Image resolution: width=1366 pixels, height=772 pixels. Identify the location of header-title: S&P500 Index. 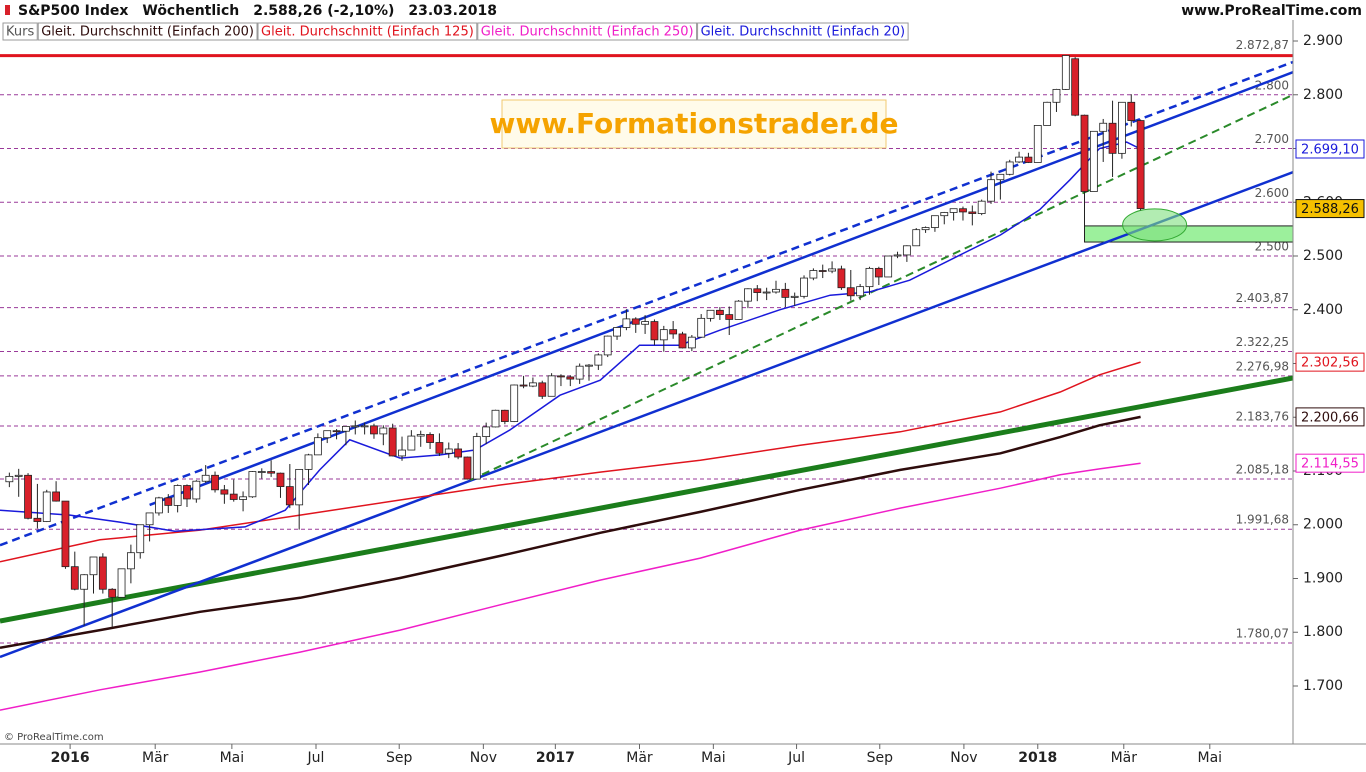
(73, 11).